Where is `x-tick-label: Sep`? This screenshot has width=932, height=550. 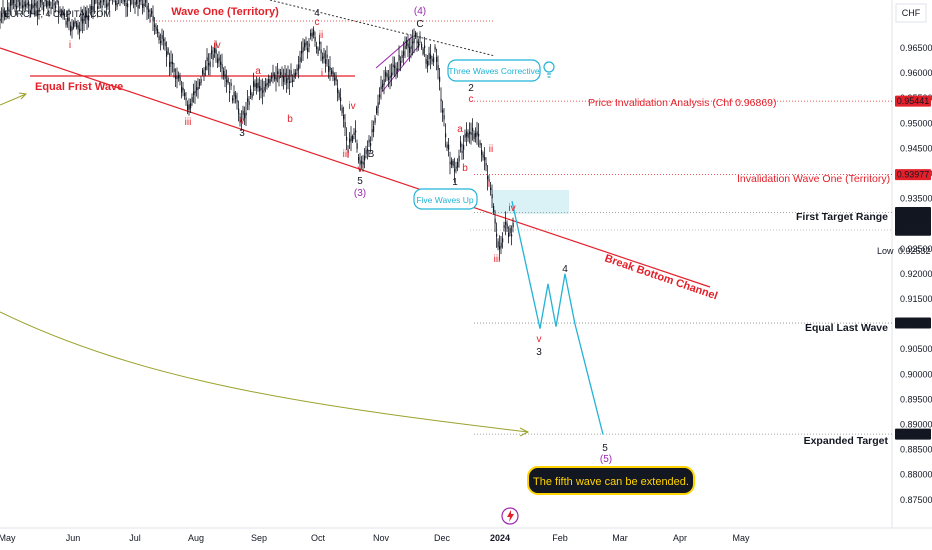
x-tick-label: Sep is located at coordinates (259, 538).